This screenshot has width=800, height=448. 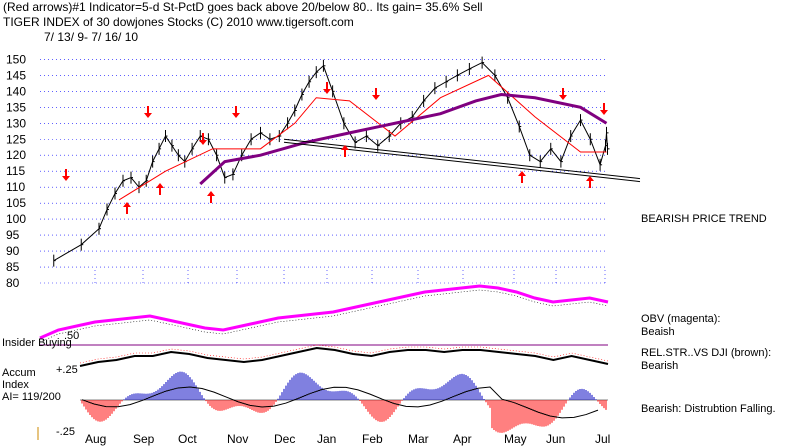 I want to click on obv-line, so click(x=324, y=312).